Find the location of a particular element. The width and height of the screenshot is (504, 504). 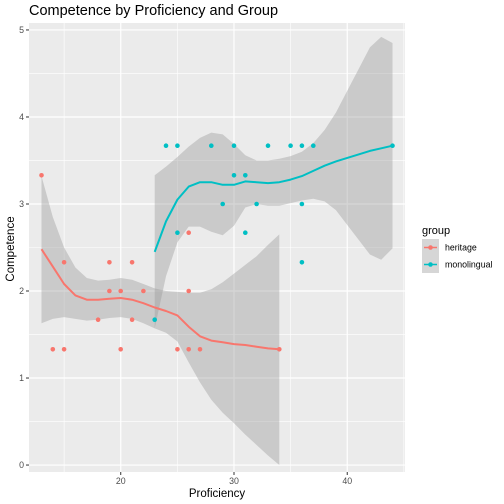

heritage-smooth-line is located at coordinates (160, 299).